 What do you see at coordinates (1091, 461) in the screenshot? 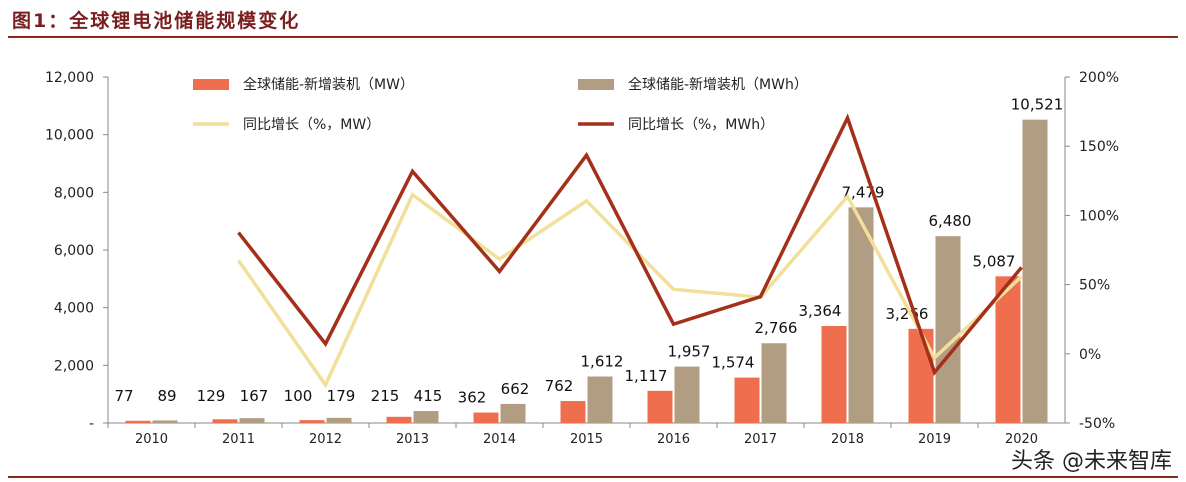
I see `watermark: 头条 @未来智库` at bounding box center [1091, 461].